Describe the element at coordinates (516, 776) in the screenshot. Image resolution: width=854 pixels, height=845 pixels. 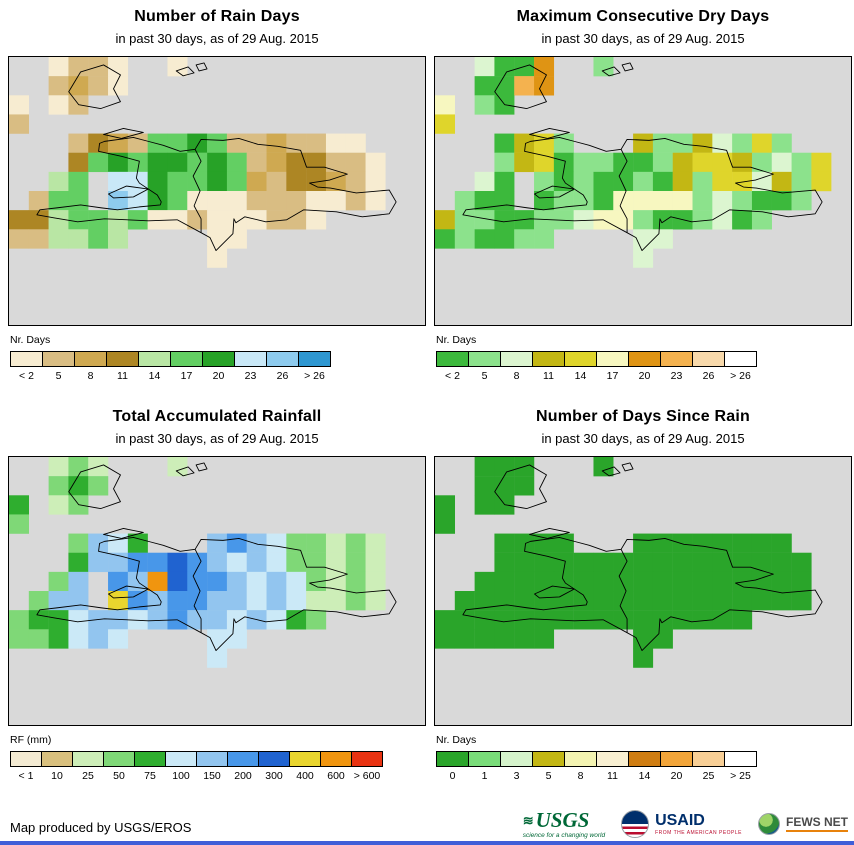
I see `legend-tick-label: 3` at that location.